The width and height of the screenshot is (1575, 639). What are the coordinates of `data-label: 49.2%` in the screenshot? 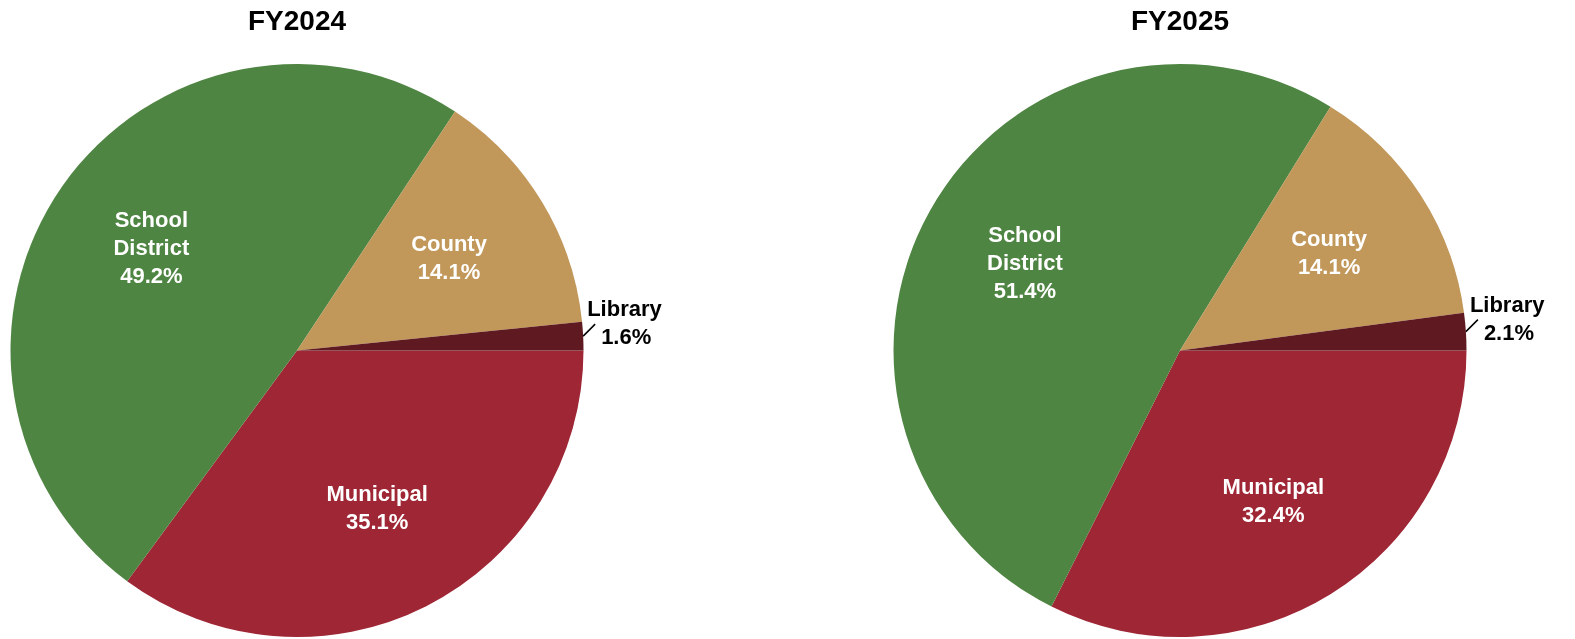 It's located at (151, 275).